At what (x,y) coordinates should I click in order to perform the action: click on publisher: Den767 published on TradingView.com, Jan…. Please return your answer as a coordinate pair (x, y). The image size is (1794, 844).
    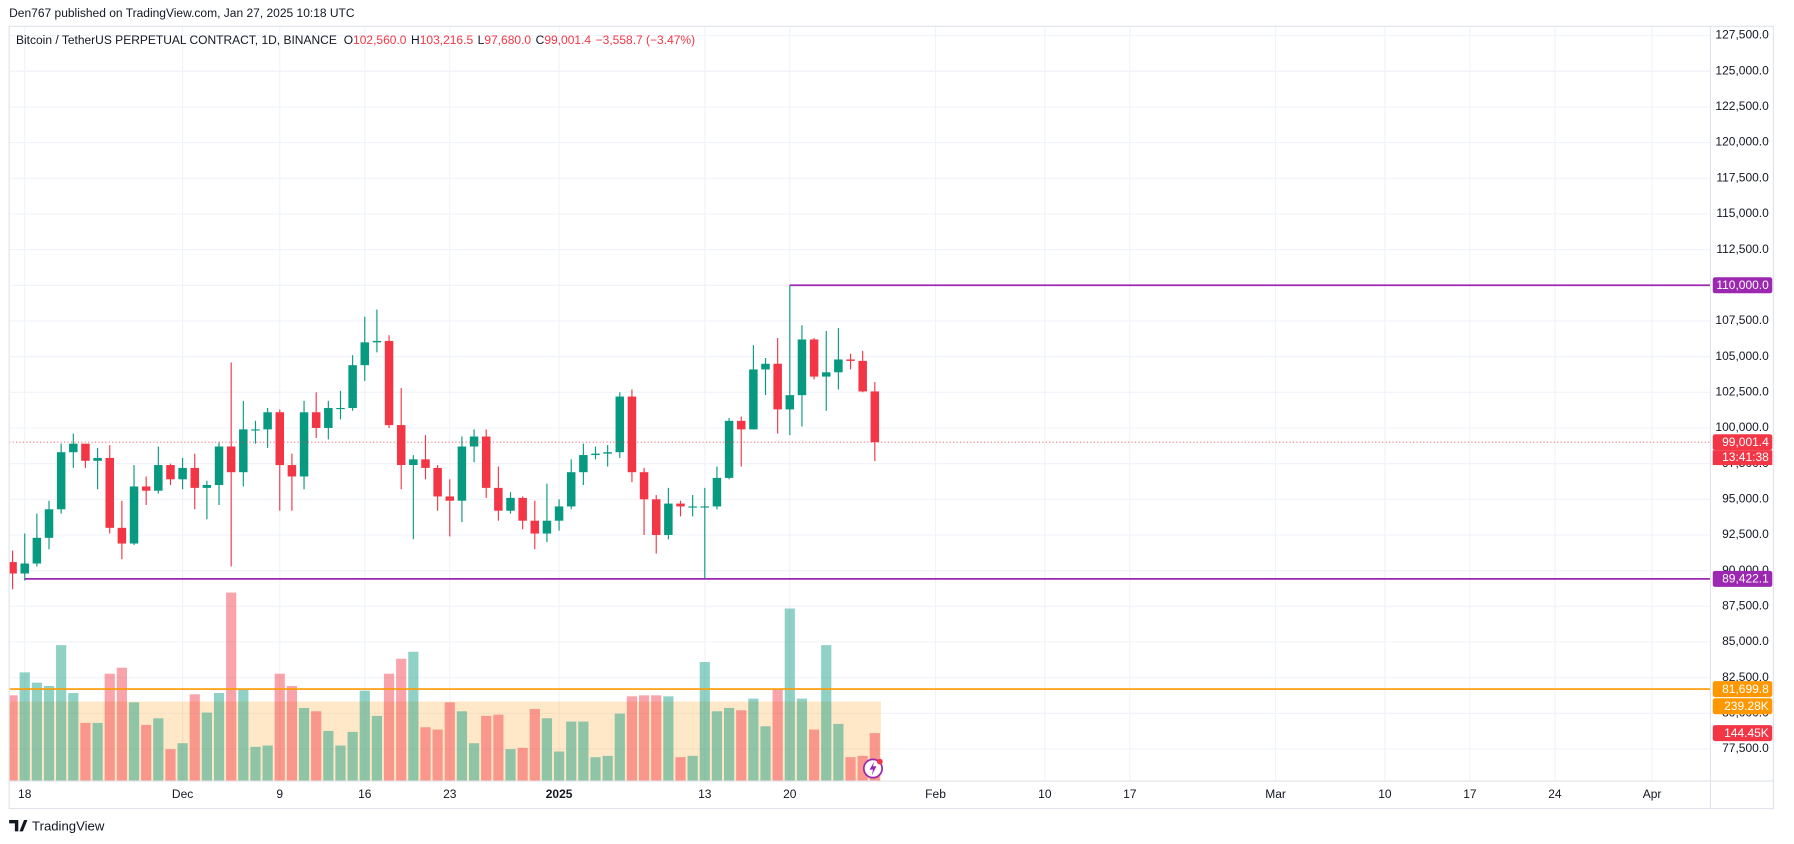
    Looking at the image, I should click on (182, 13).